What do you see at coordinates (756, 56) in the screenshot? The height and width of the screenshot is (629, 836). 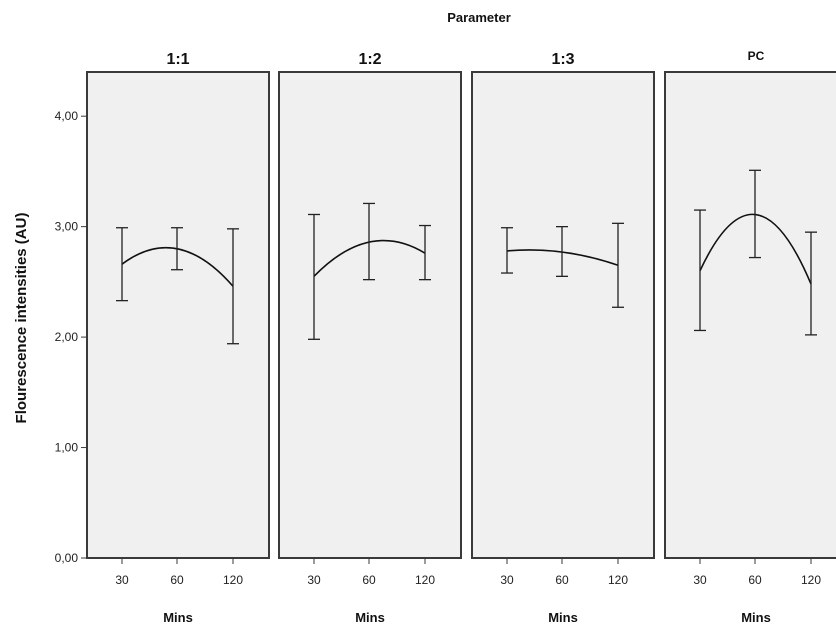 I see `panel-title: PC` at bounding box center [756, 56].